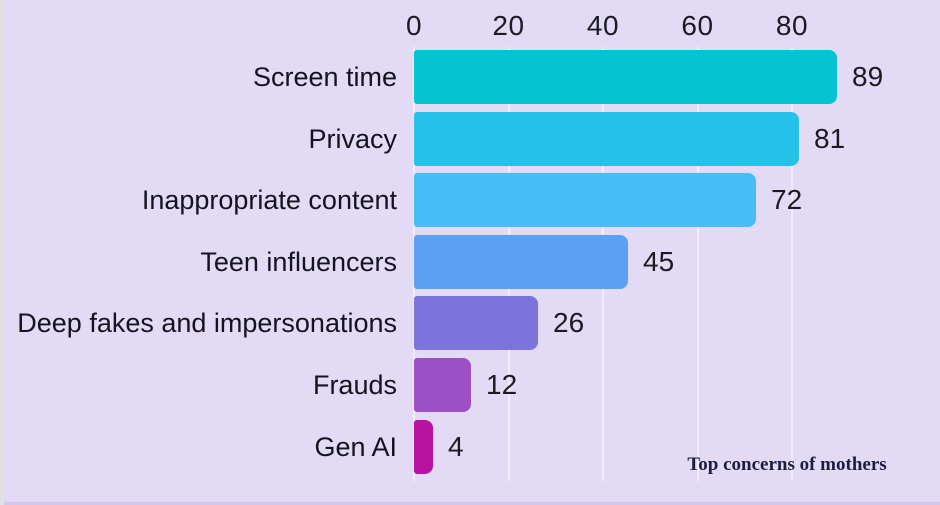 This screenshot has width=940, height=505. Describe the element at coordinates (207, 323) in the screenshot. I see `category-label-deep-fakes-and-impersonations: Deep fakes and impersonations` at that location.